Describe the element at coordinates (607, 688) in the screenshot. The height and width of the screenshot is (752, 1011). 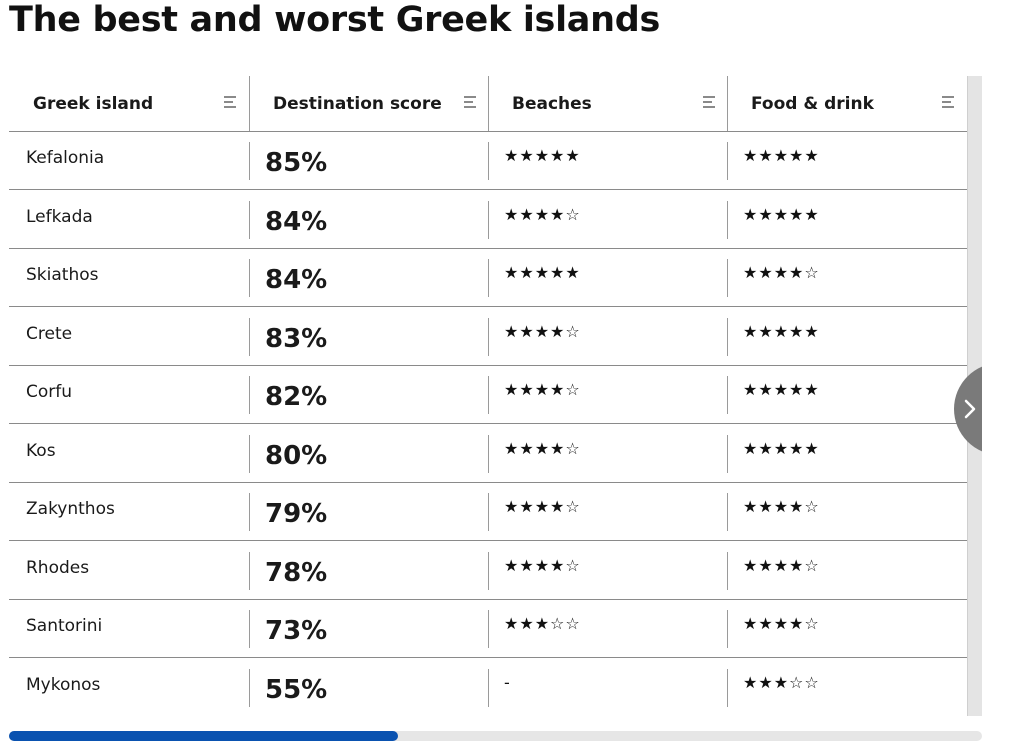
I see `beaches-cell: -` at that location.